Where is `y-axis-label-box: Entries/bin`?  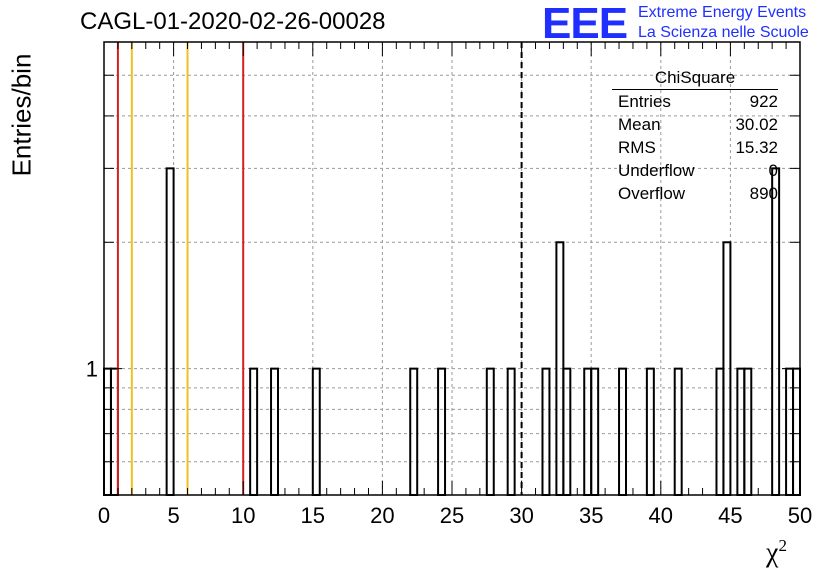 y-axis-label-box: Entries/bin is located at coordinates (22, 115).